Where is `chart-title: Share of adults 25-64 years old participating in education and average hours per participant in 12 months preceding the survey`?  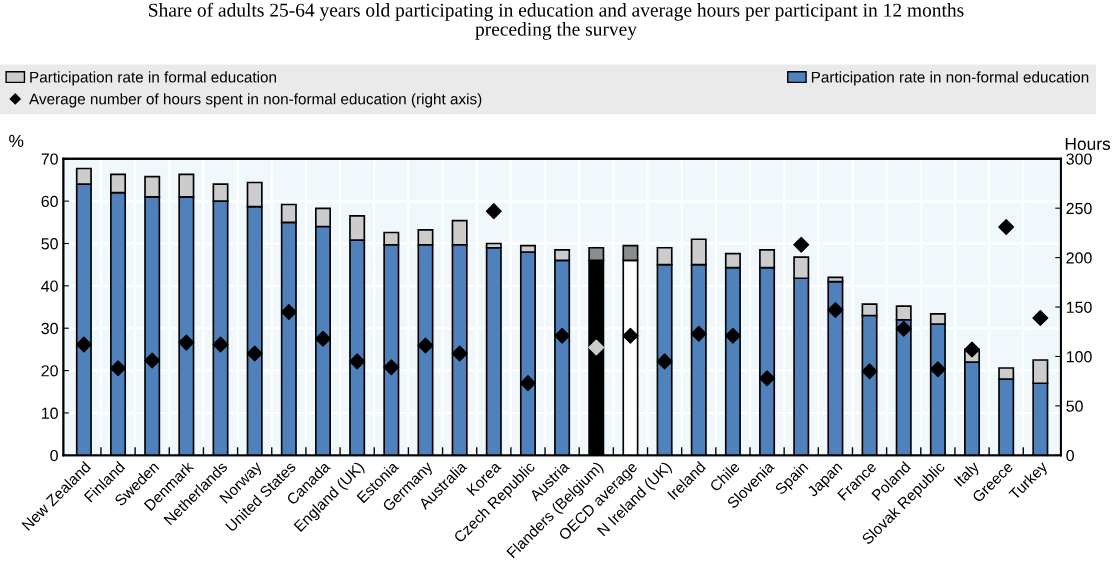
chart-title: Share of adults 25-64 years old participating in education and average hours per participant in 12 months preceding the survey is located at coordinates (556, 21).